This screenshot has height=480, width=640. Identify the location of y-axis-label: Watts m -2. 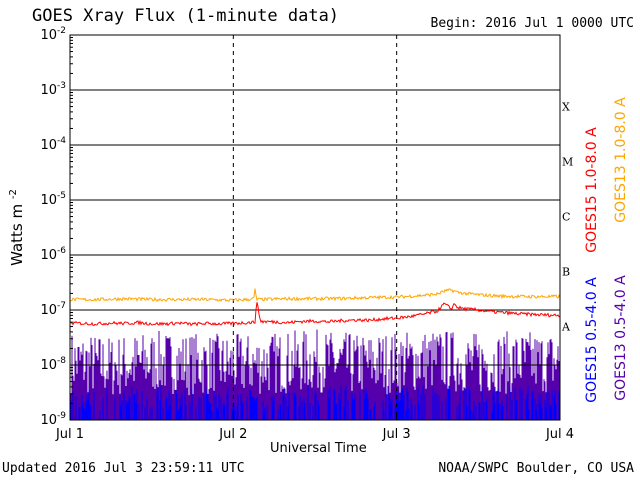
(17, 227).